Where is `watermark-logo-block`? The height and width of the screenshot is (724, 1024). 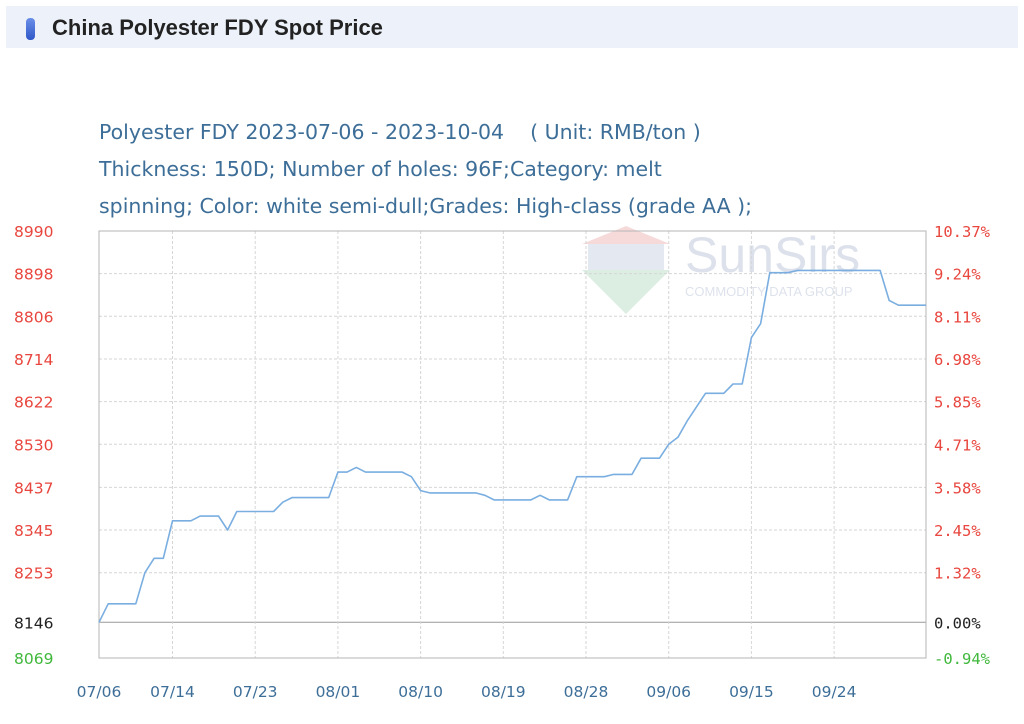
watermark-logo-block is located at coordinates (626, 257).